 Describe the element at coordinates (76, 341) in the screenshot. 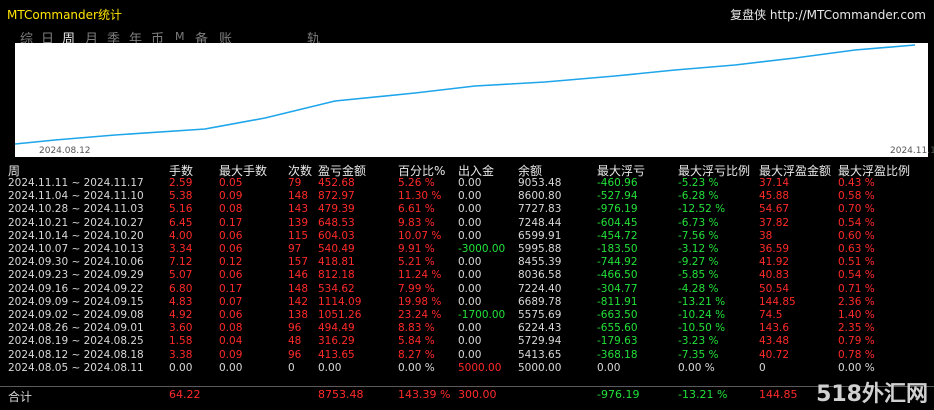

I see `cell-week: 2024.08.19 ~ 2024.08.25` at that location.